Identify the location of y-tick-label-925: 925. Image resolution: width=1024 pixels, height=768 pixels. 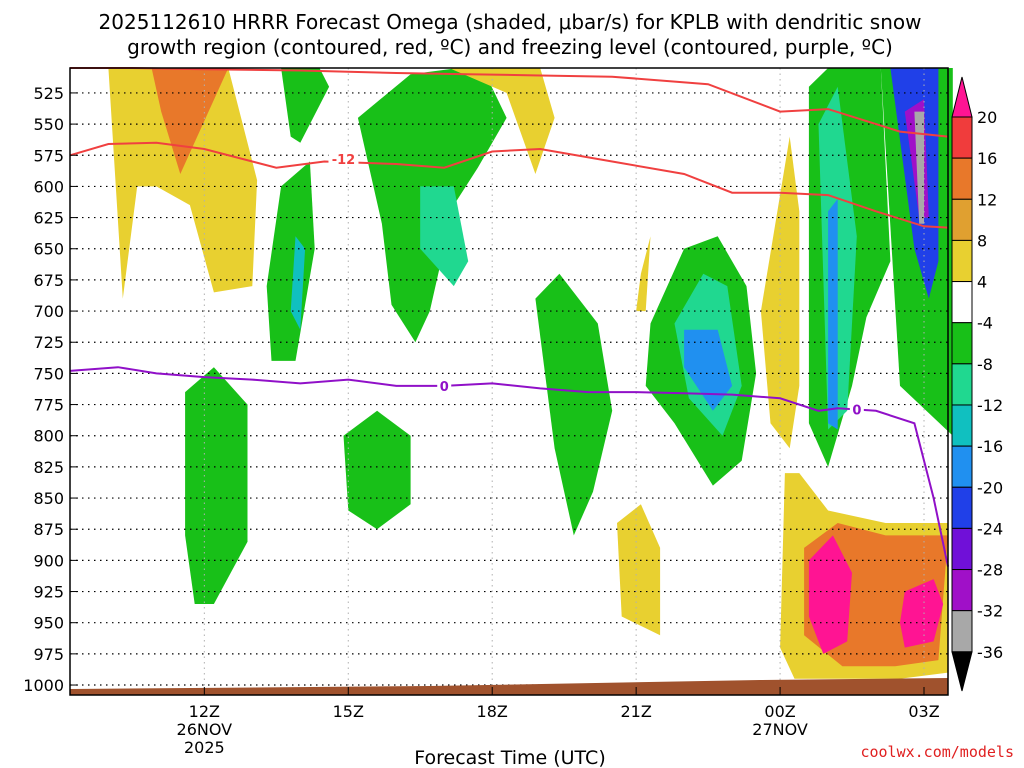
(48, 592).